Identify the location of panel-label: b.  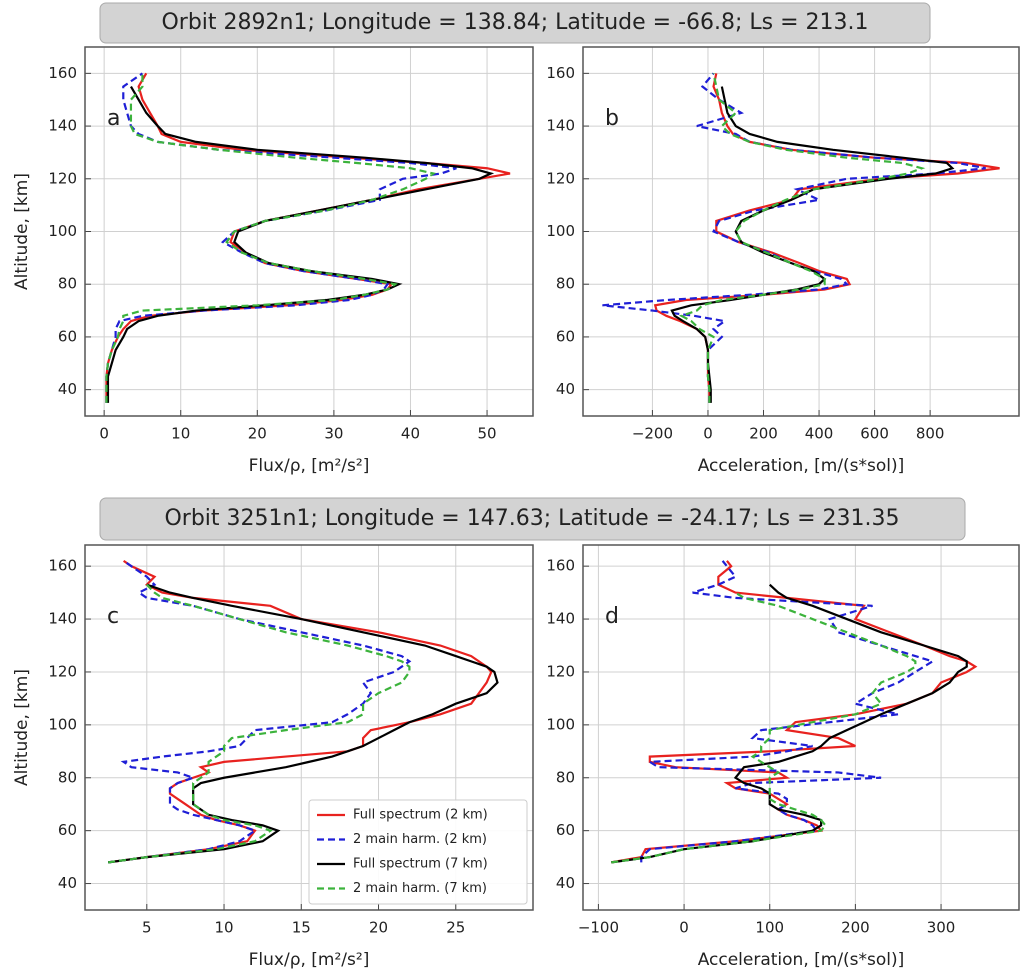
(612, 118).